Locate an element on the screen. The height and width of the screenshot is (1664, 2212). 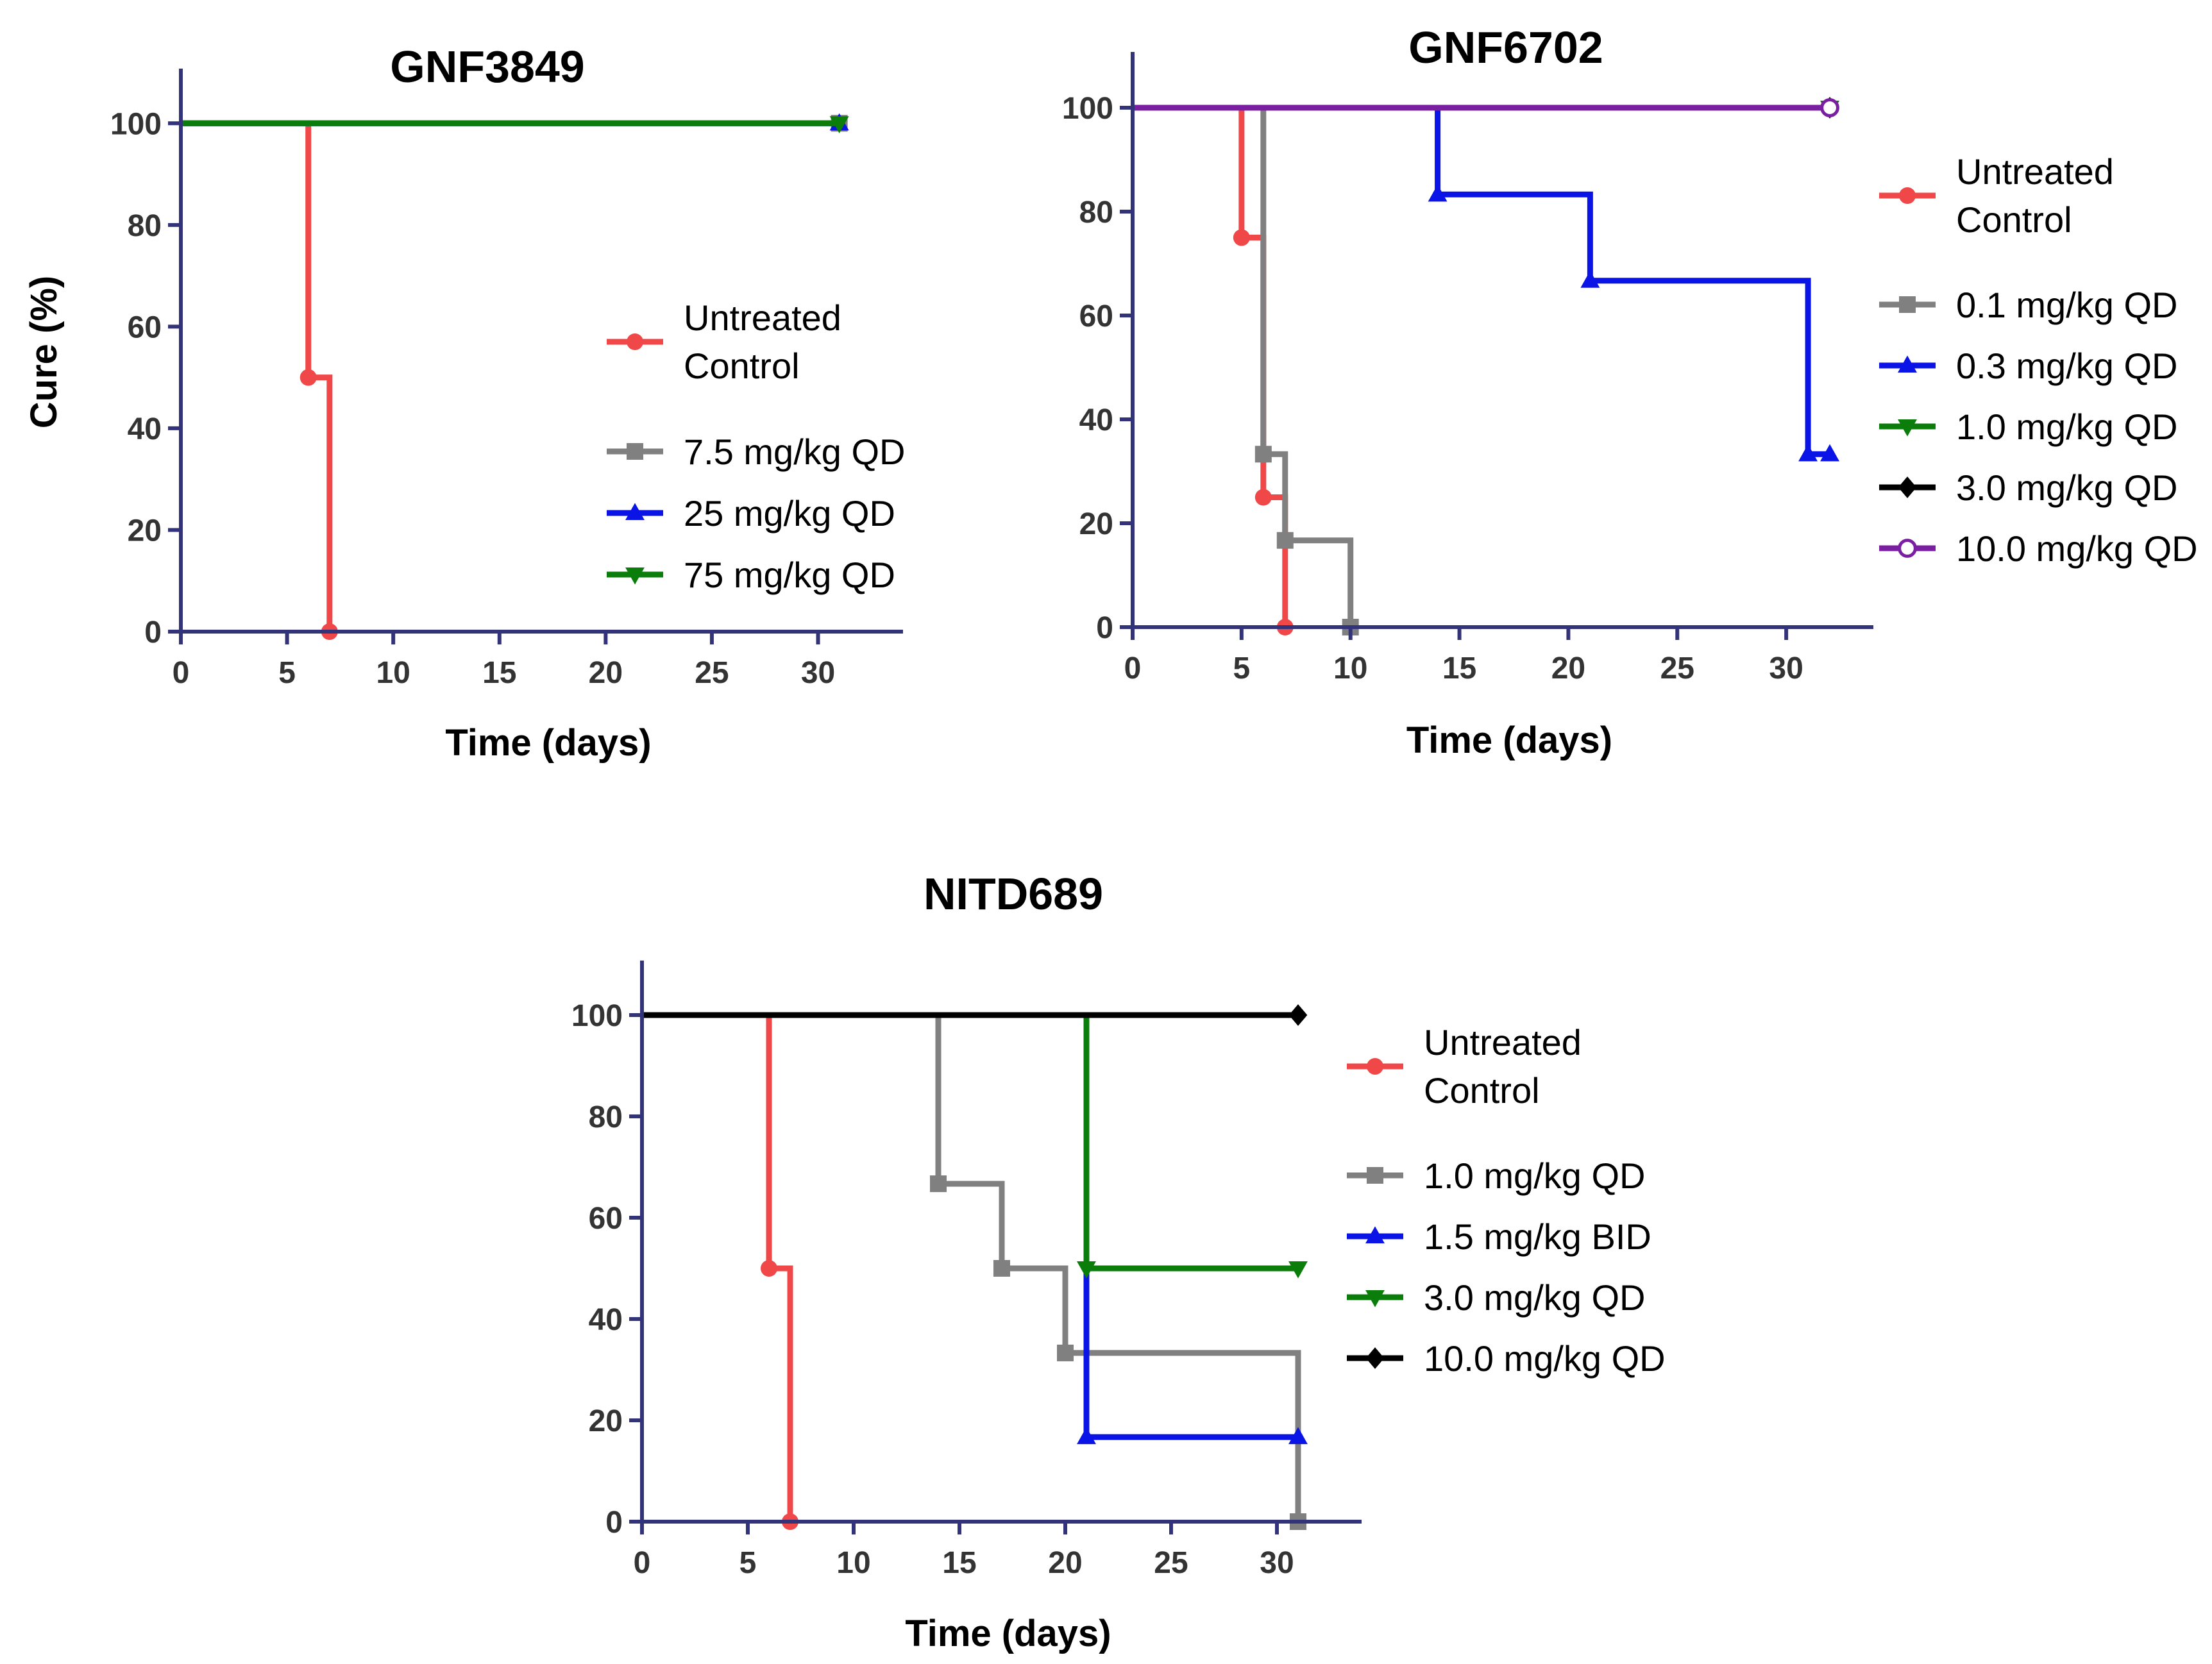
x-tick-label: 20 is located at coordinates (1065, 1563).